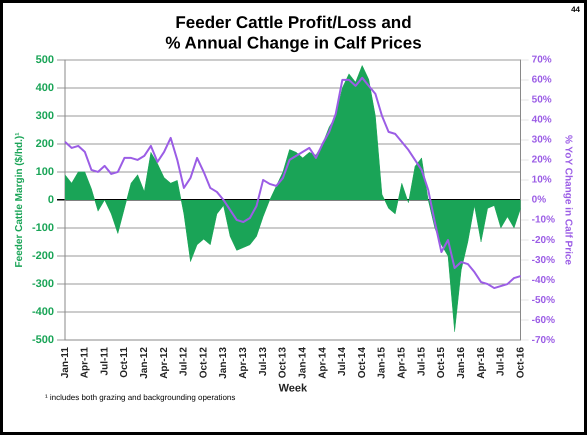 This screenshot has width=587, height=435. What do you see at coordinates (544, 280) in the screenshot?
I see `y2-tick-label: -40%` at bounding box center [544, 280].